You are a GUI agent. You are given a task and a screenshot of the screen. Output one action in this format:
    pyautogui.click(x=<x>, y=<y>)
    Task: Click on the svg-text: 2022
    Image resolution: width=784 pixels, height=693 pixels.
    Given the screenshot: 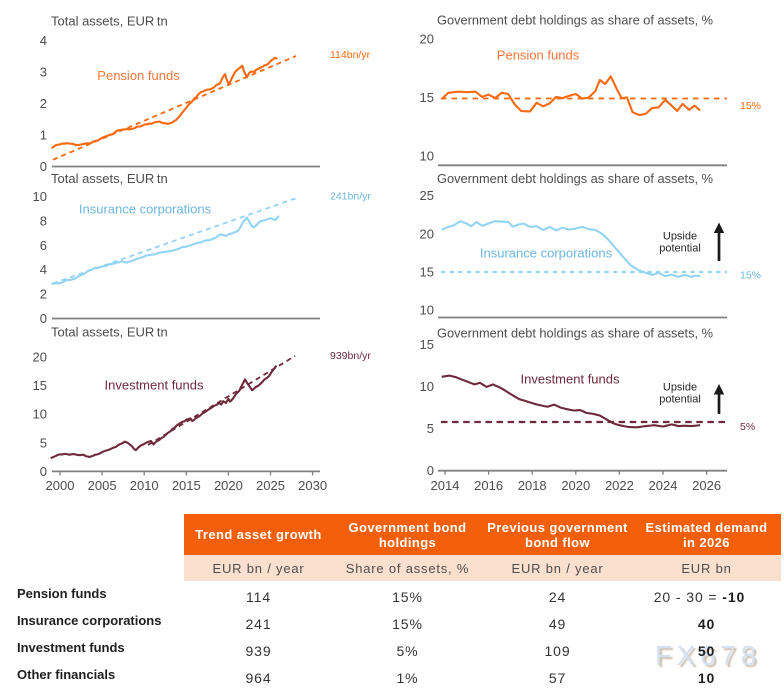 What is the action you would take?
    pyautogui.click(x=619, y=485)
    